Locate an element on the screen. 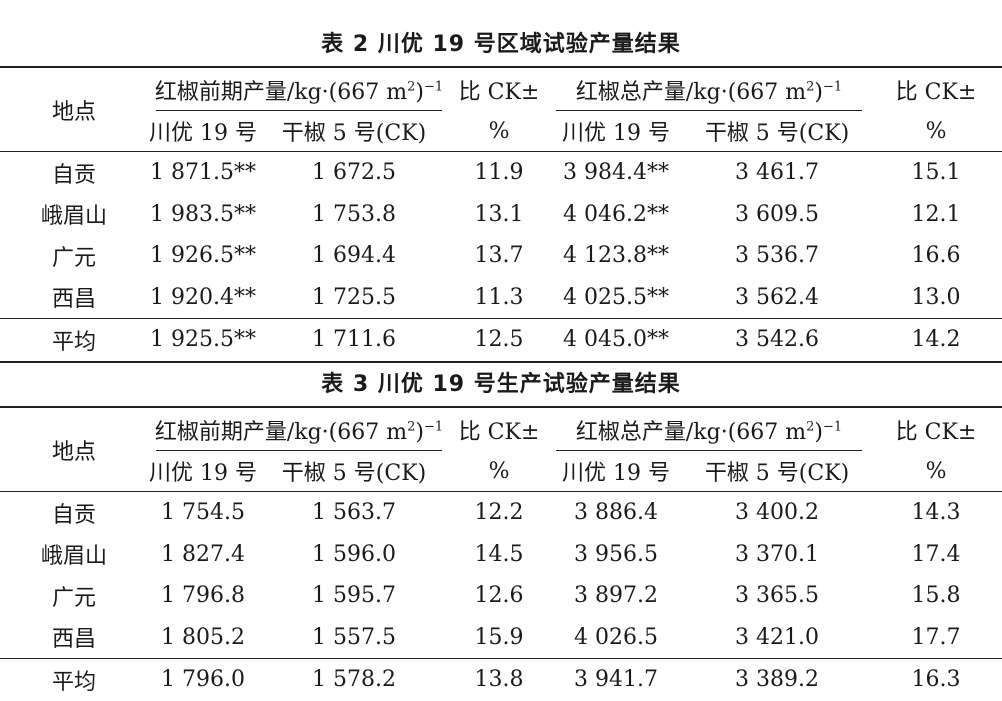 This screenshot has height=701, width=1002. cell-early-variety-a: 1 805.2 is located at coordinates (203, 637).